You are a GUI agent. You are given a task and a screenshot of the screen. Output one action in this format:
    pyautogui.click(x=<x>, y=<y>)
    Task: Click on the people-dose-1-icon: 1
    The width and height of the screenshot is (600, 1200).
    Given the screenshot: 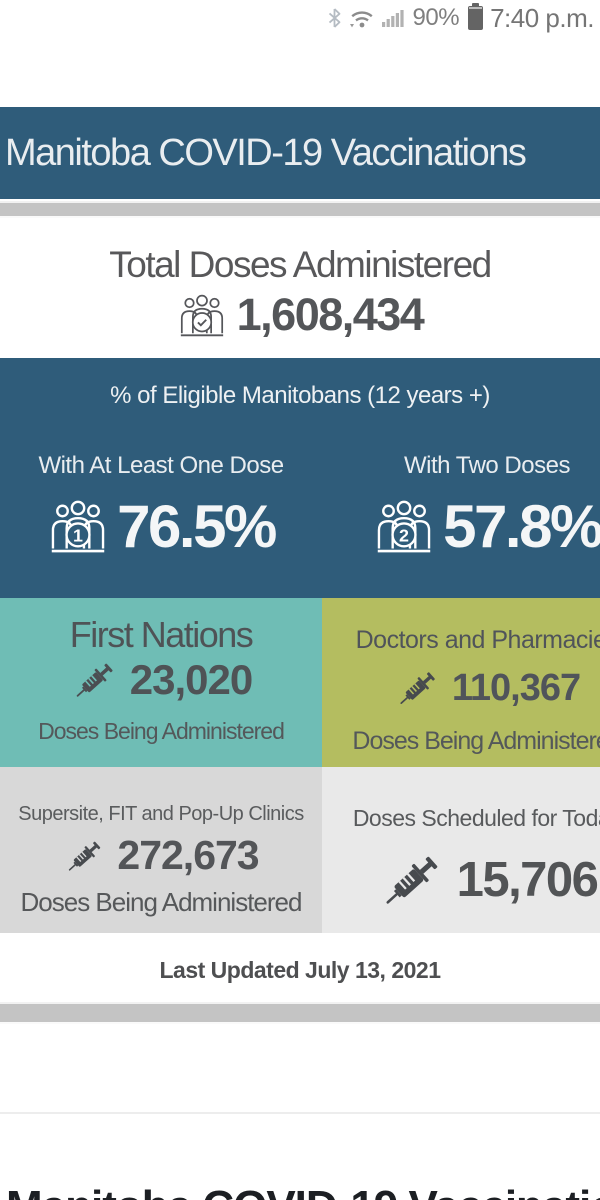 What is the action you would take?
    pyautogui.click(x=78, y=526)
    